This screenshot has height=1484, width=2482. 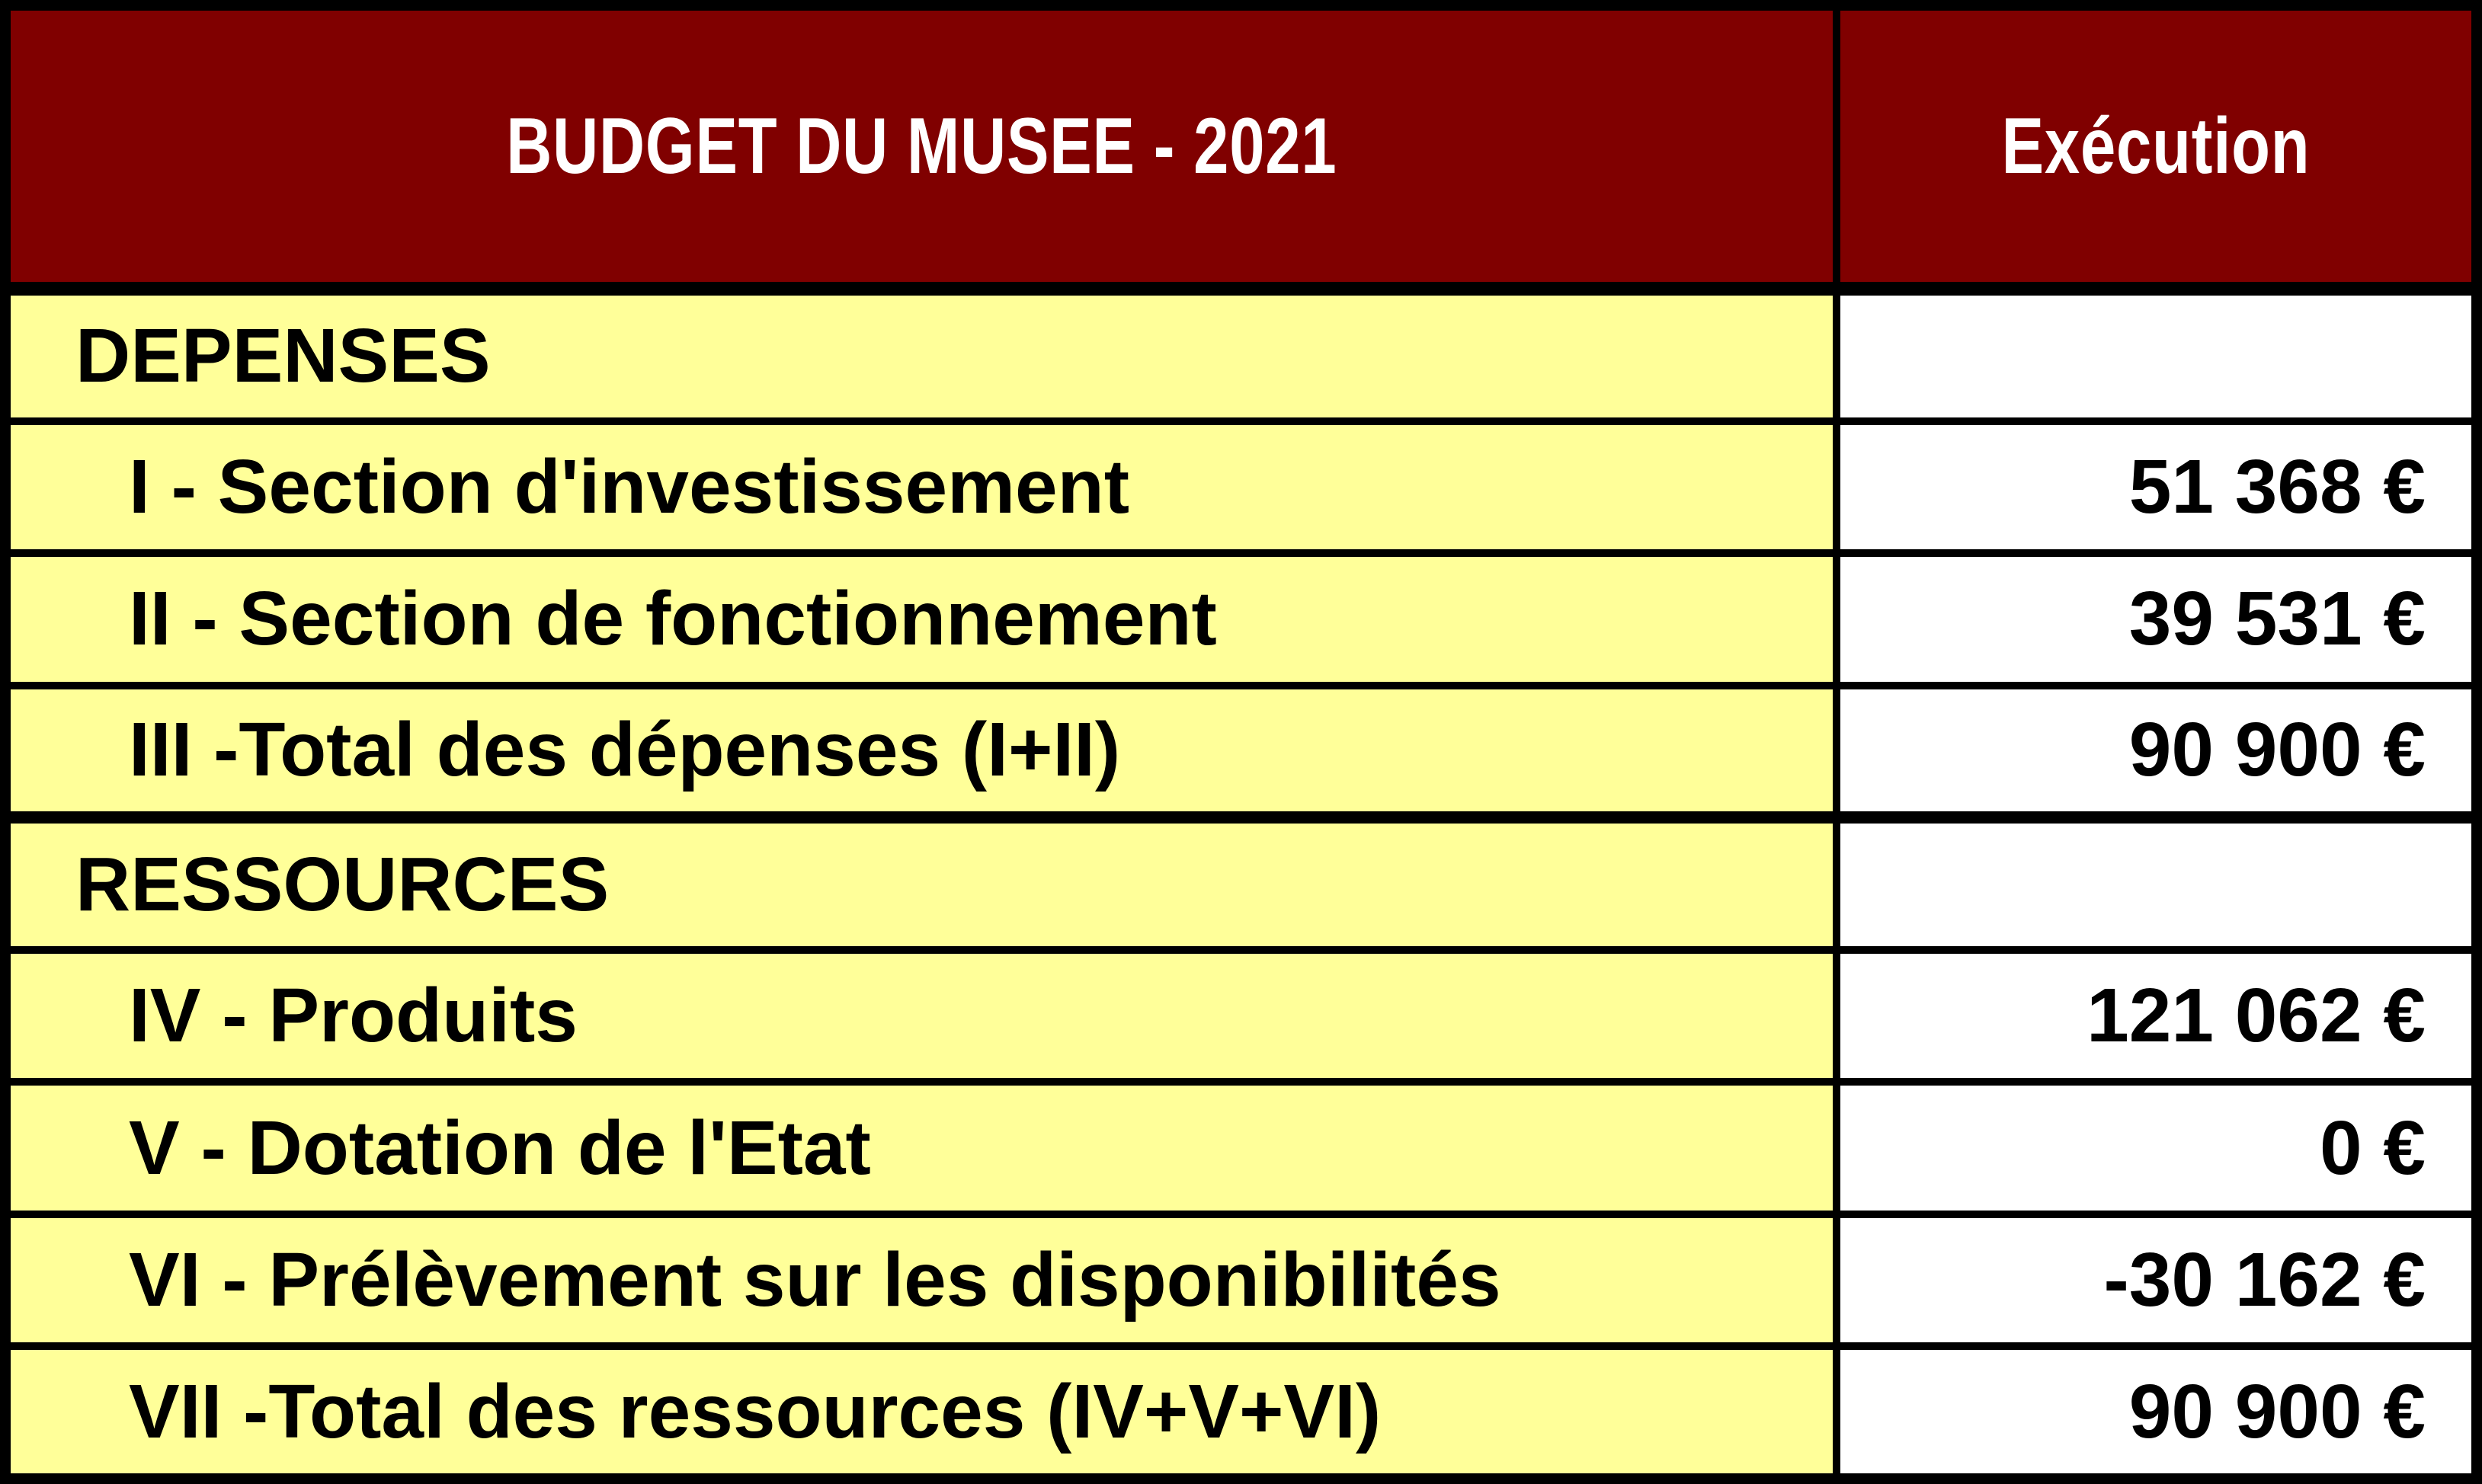 I want to click on row-label: VII -Total des ressources (IV+V+VI), so click(x=921, y=1412).